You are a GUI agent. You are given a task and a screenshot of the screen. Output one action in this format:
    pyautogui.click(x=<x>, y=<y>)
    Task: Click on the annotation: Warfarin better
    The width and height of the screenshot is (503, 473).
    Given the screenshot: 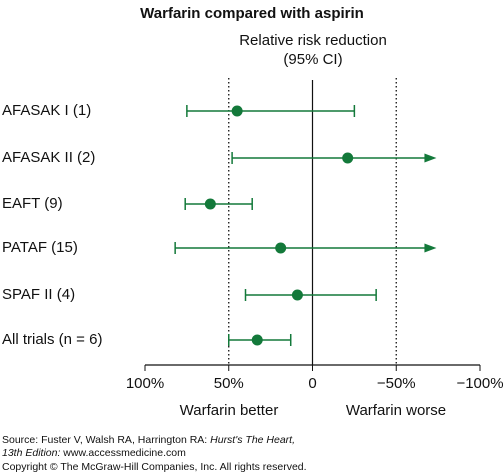 What is the action you would take?
    pyautogui.click(x=229, y=410)
    